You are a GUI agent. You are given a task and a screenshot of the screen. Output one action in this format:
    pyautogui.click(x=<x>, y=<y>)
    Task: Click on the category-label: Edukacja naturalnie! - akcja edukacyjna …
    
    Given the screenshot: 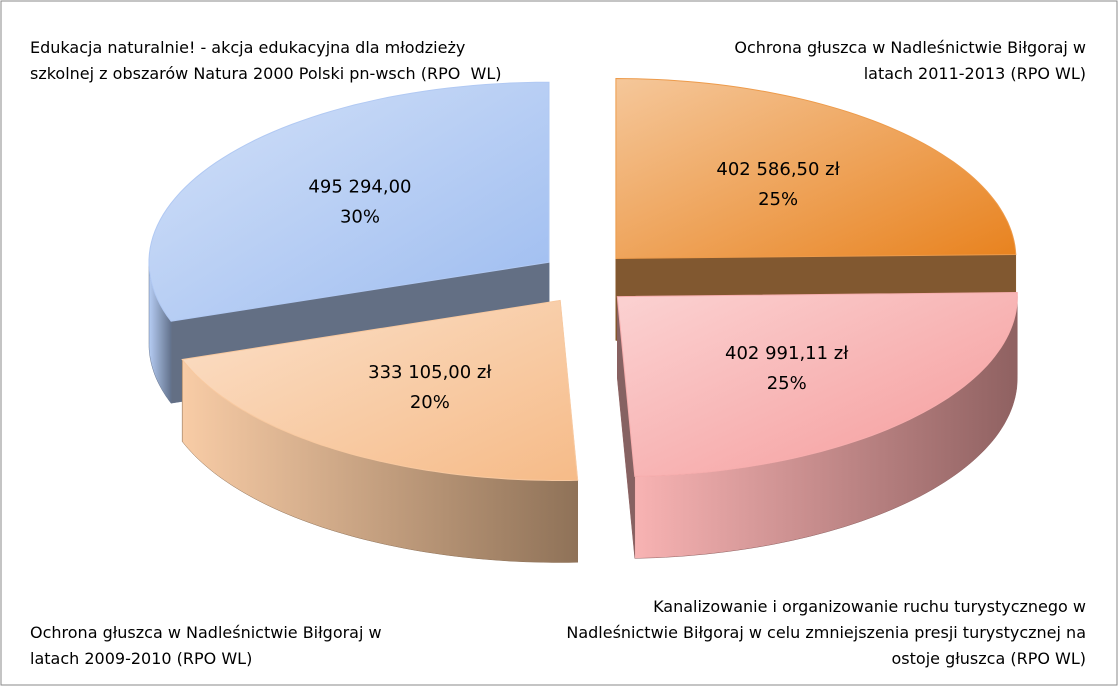 What is the action you would take?
    pyautogui.click(x=266, y=60)
    